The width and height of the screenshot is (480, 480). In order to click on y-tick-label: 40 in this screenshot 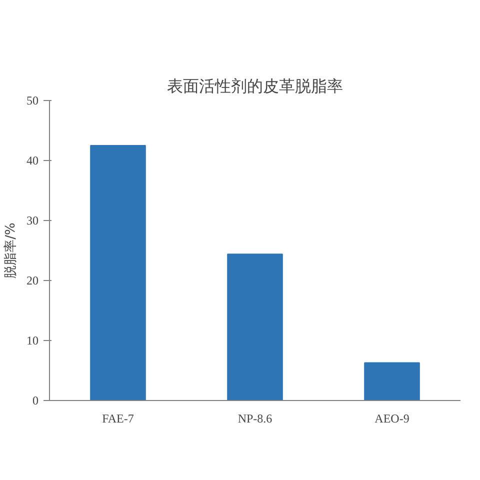, I will do `click(32, 161)`.